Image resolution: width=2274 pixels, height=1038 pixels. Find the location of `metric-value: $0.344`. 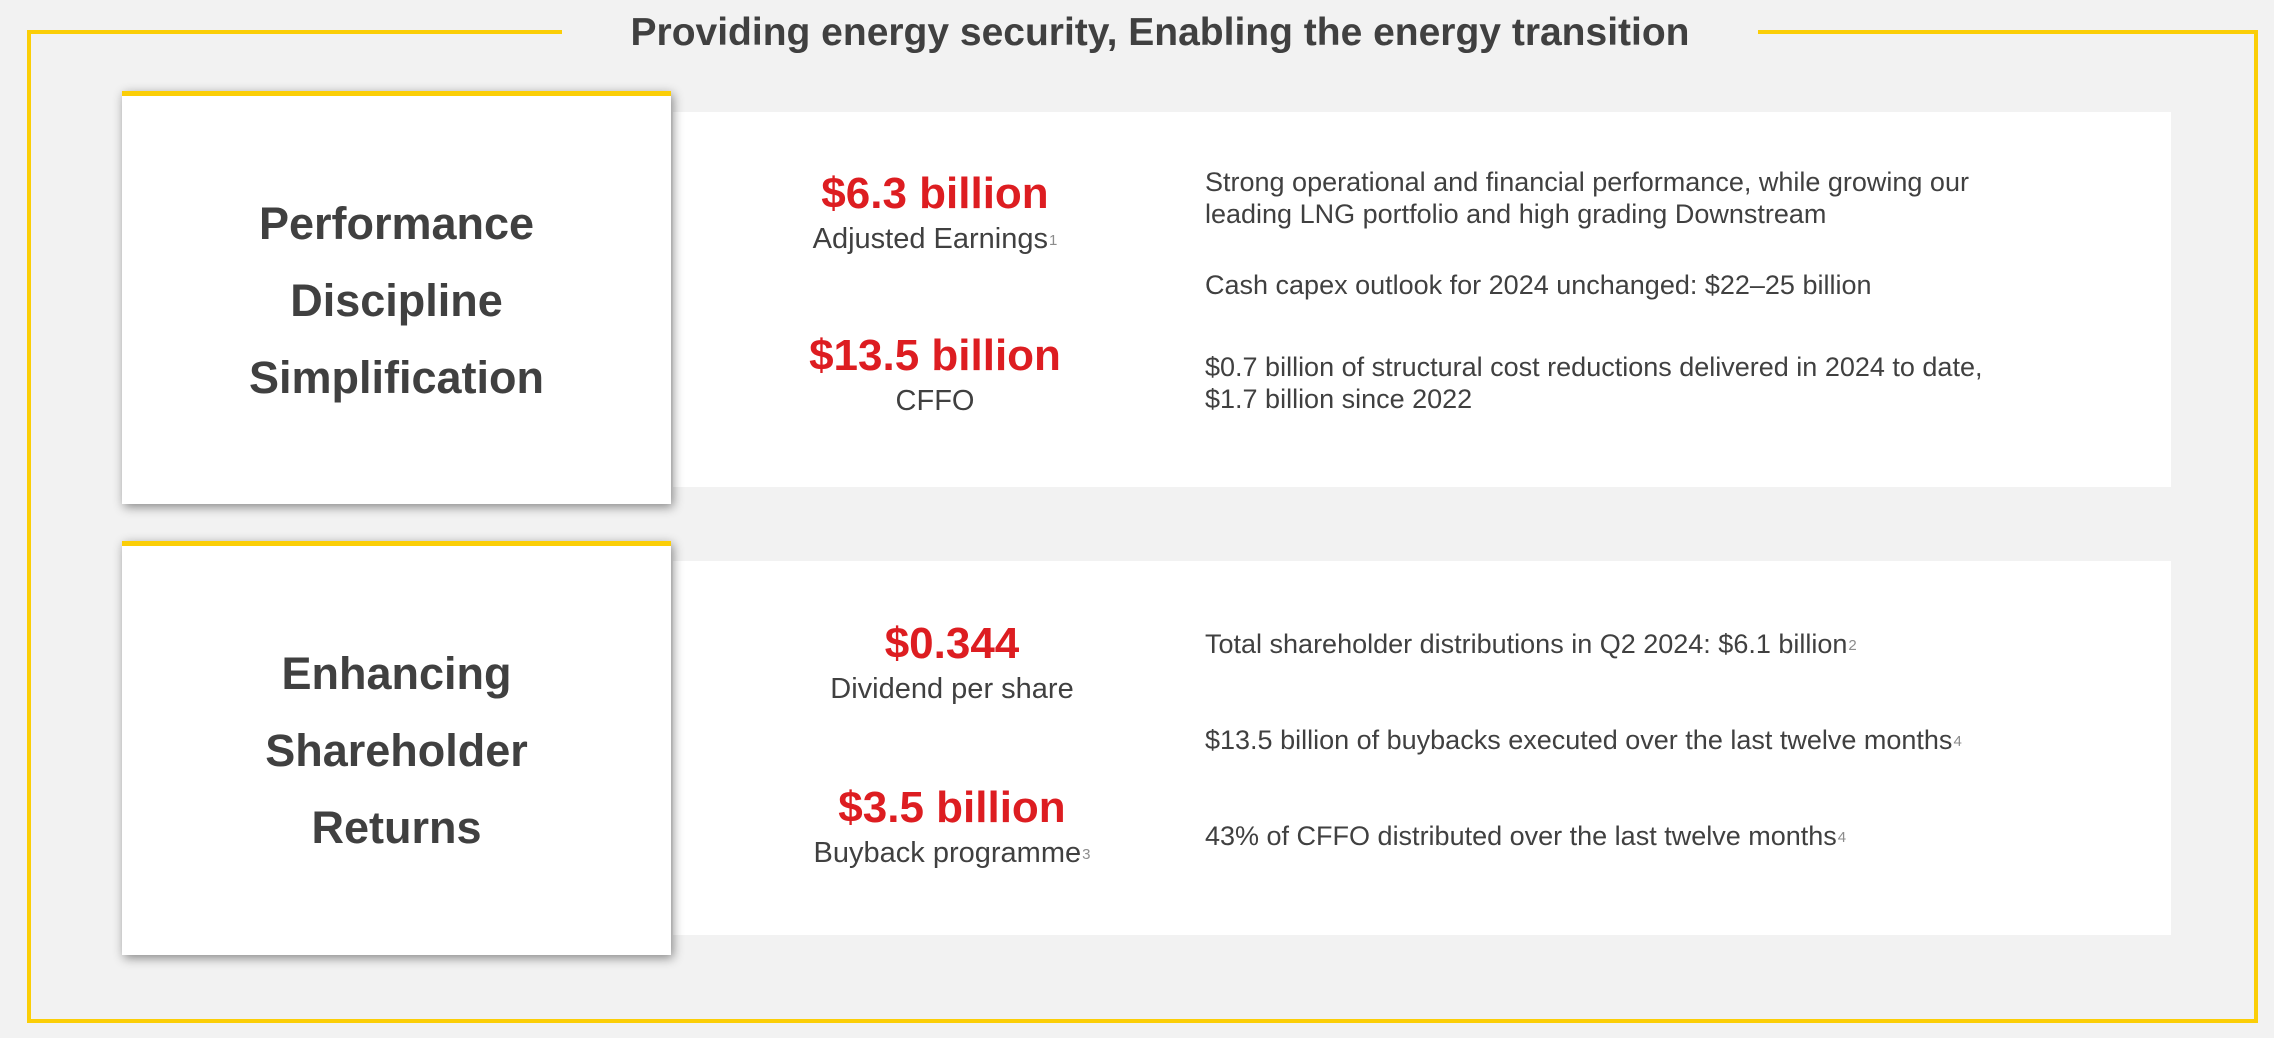

metric-value: $0.344 is located at coordinates (952, 643).